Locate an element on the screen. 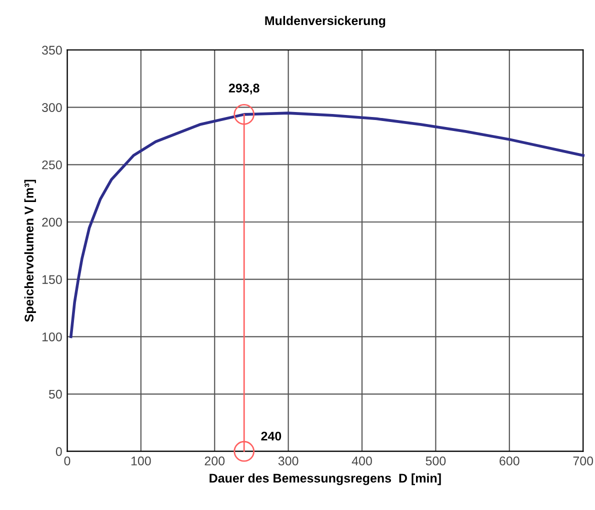  x-tick-label: 300 is located at coordinates (288, 461).